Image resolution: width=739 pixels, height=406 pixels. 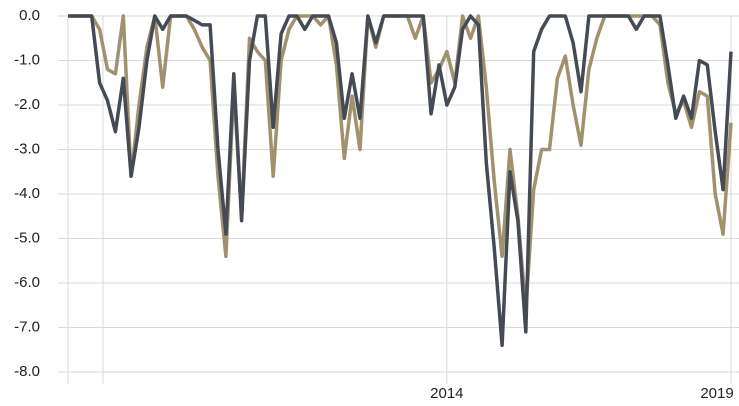 What do you see at coordinates (27, 282) in the screenshot?
I see `y-tick-label: -6.0` at bounding box center [27, 282].